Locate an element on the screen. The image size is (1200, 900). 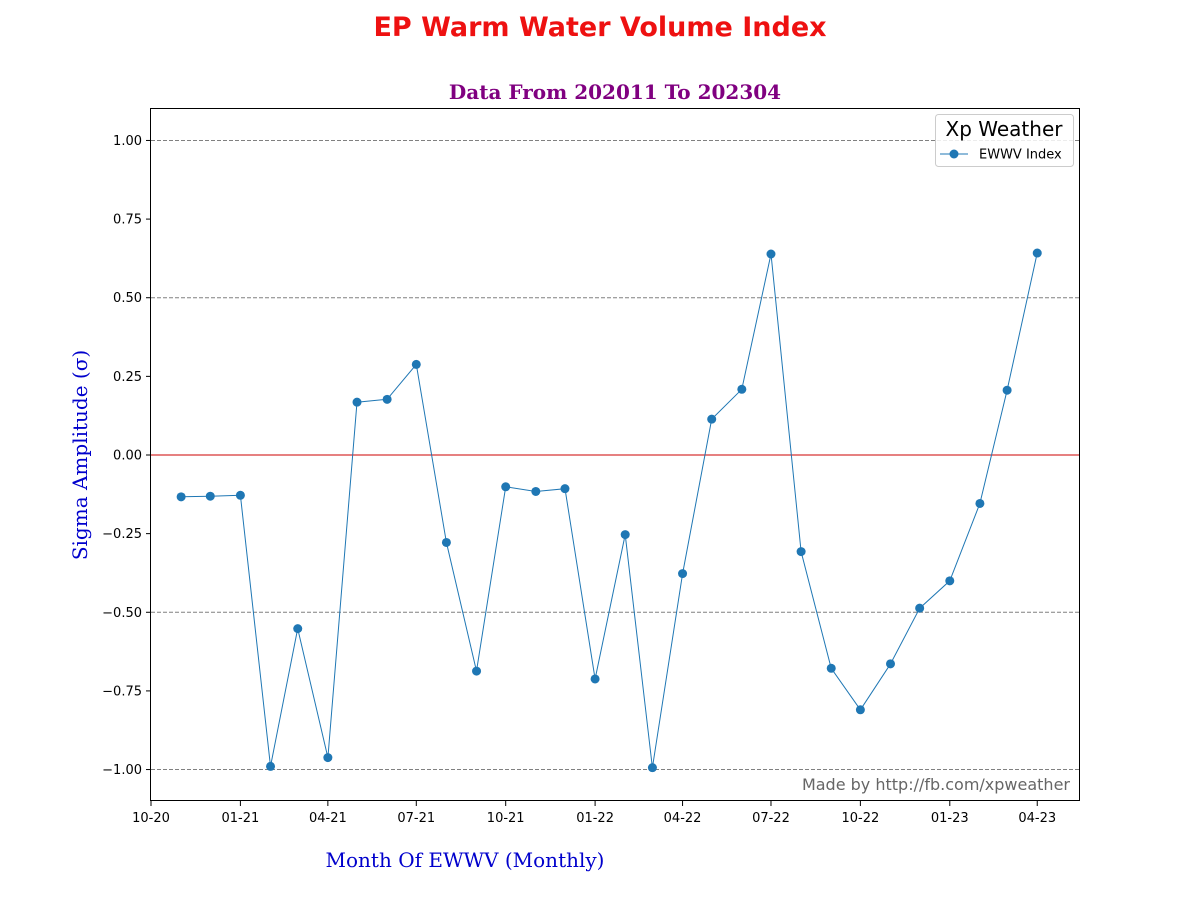
y-tick-label: 0.25 is located at coordinates (127, 377).